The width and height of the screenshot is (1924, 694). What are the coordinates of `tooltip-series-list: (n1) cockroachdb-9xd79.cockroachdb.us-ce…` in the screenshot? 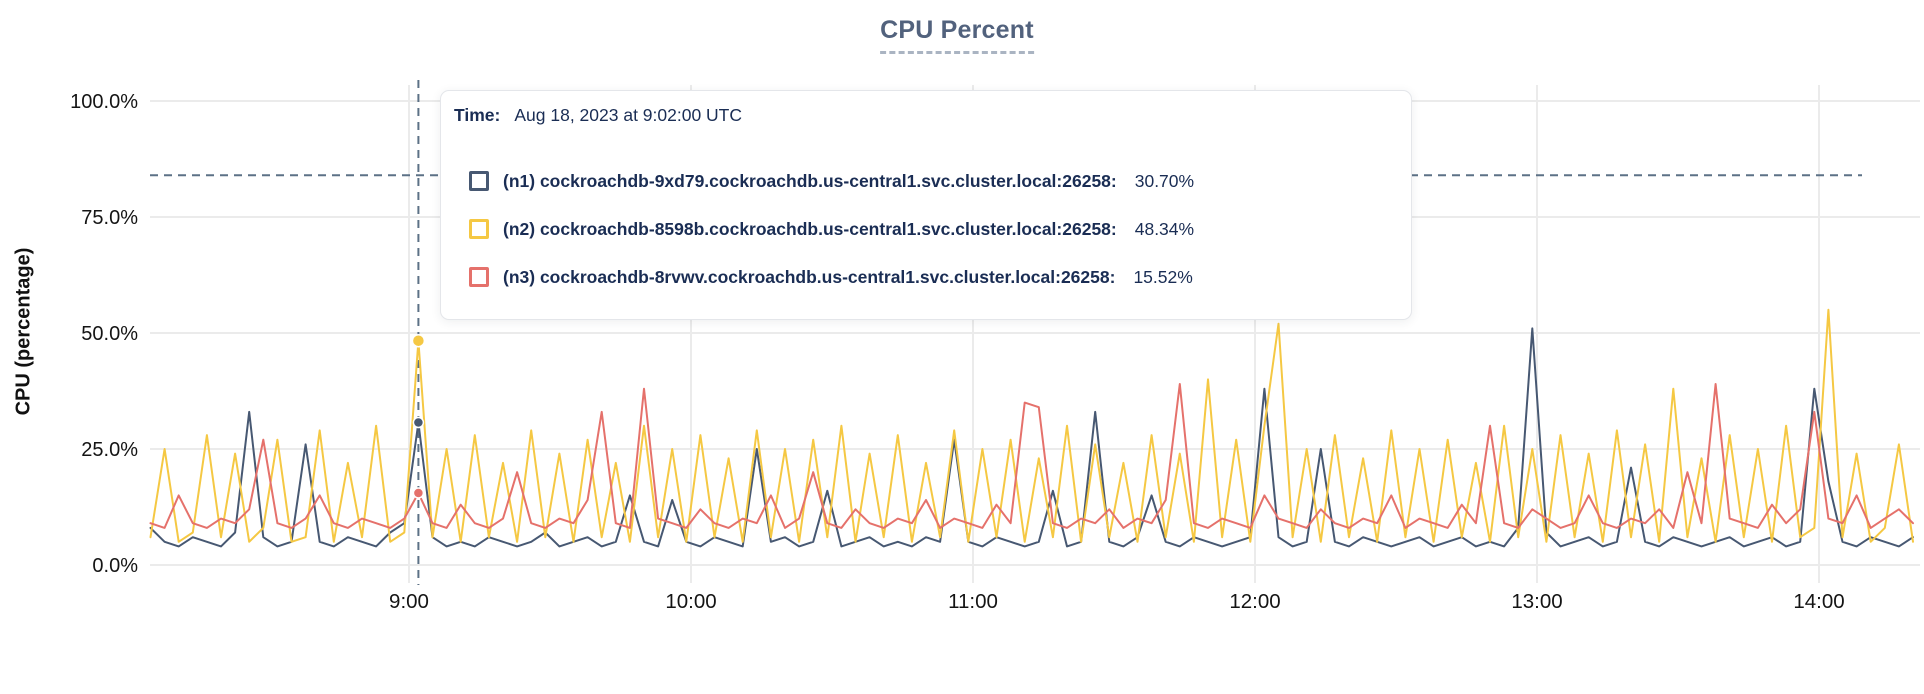 It's located at (926, 229).